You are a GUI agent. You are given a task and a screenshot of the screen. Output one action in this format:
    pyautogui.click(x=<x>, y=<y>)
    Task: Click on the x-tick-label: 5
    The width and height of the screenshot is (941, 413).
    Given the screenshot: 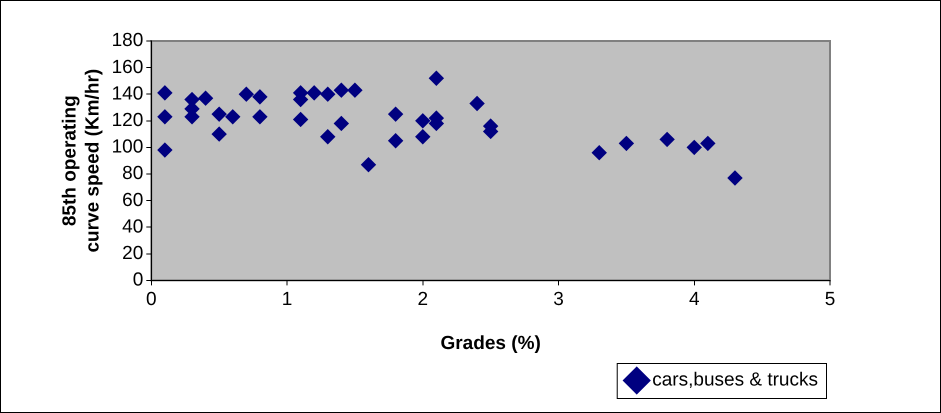 What is the action you would take?
    pyautogui.click(x=830, y=299)
    